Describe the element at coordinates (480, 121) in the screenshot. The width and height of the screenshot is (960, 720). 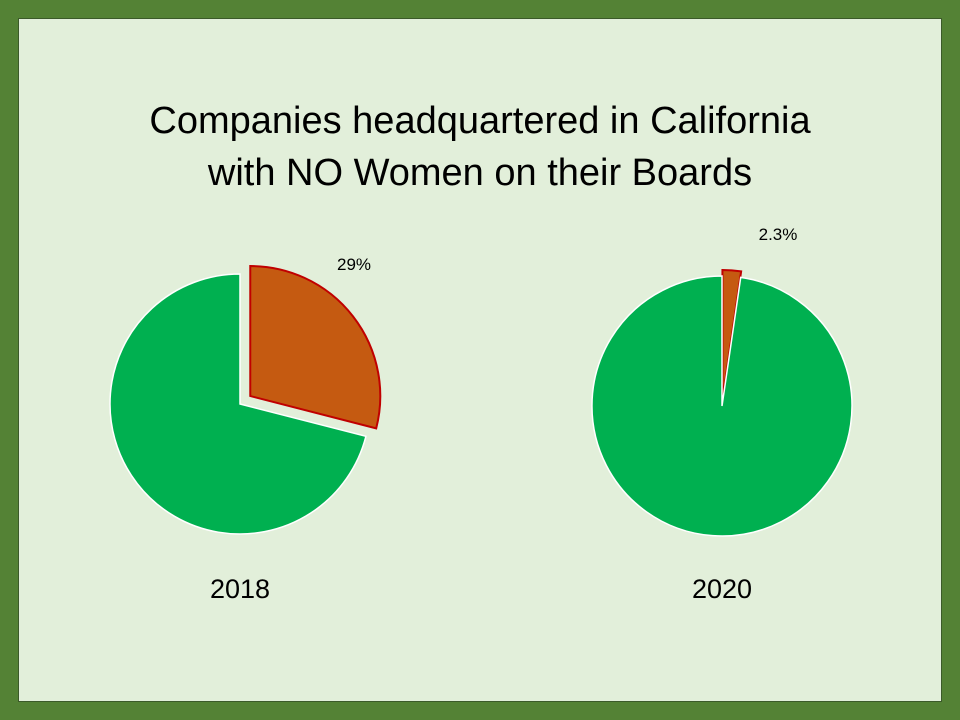
I see `title-line-1: Companies headquartered in California` at that location.